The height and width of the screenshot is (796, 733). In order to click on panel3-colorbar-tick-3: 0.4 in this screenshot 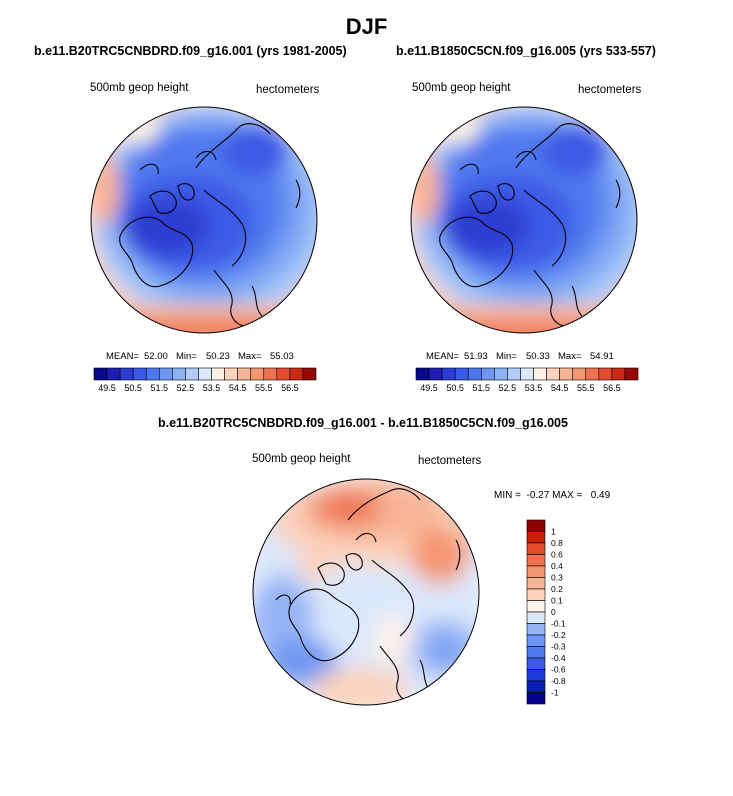, I will do `click(557, 566)`.